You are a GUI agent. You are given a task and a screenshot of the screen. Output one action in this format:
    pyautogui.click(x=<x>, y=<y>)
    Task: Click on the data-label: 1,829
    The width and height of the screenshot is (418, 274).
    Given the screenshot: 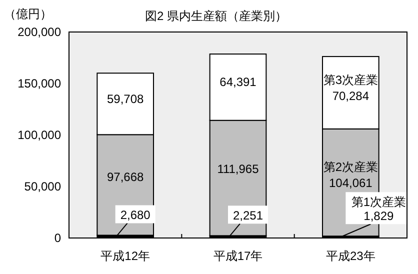 What is the action you would take?
    pyautogui.click(x=379, y=216)
    